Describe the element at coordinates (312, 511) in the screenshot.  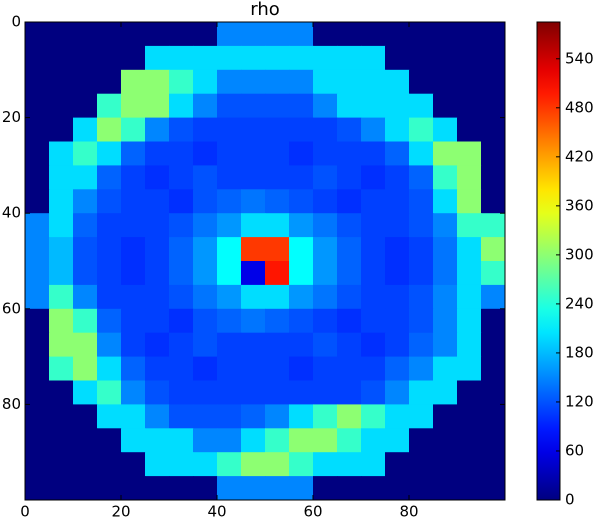
I see `x-tick-label: 60` at that location.